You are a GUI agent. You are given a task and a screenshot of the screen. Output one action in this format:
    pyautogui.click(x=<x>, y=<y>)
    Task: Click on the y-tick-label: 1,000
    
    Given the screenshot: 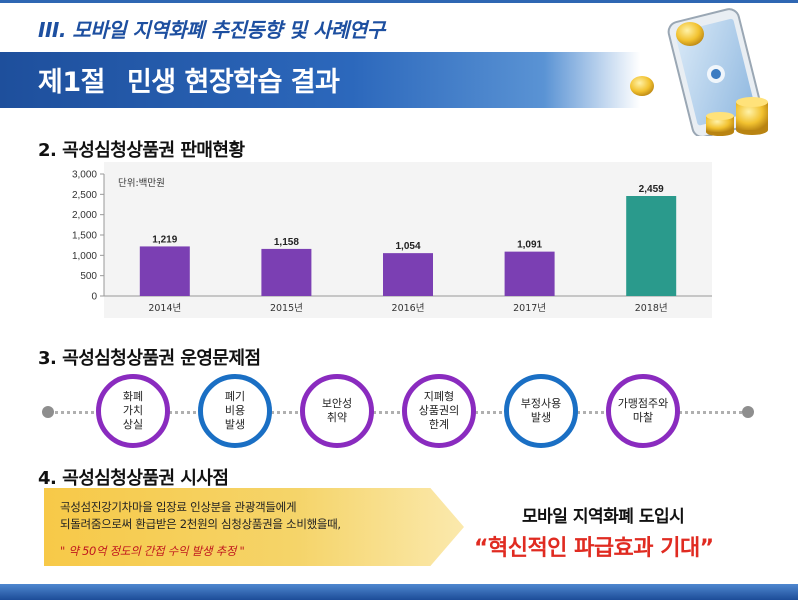 What is the action you would take?
    pyautogui.click(x=84, y=256)
    